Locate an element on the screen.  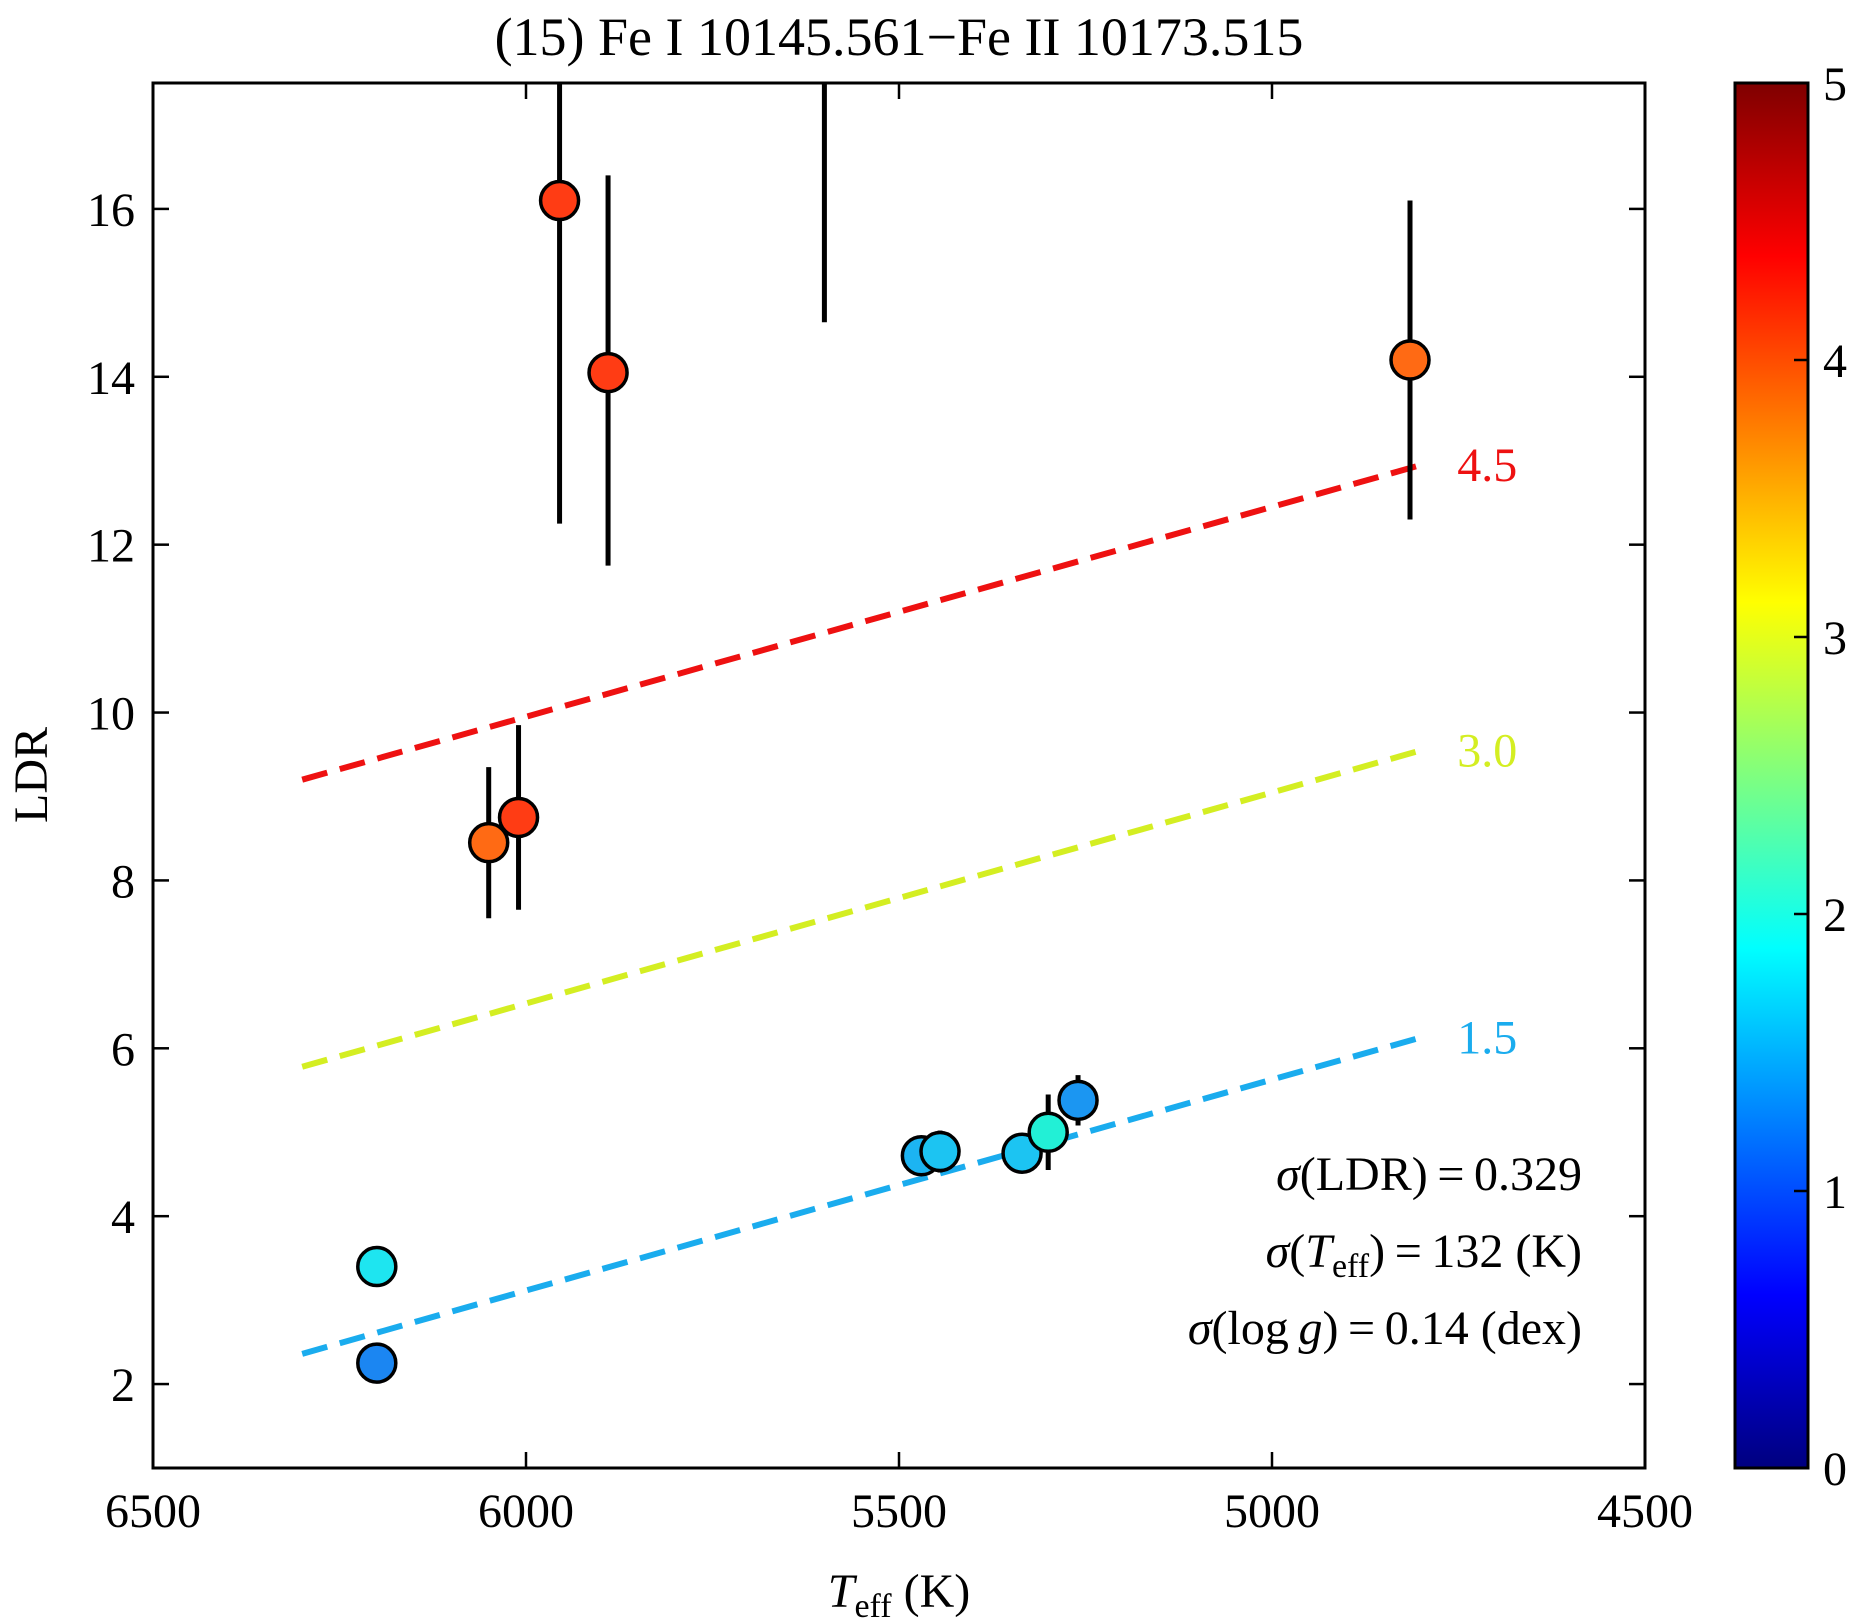
colorbar-gradient is located at coordinates (1771, 775).